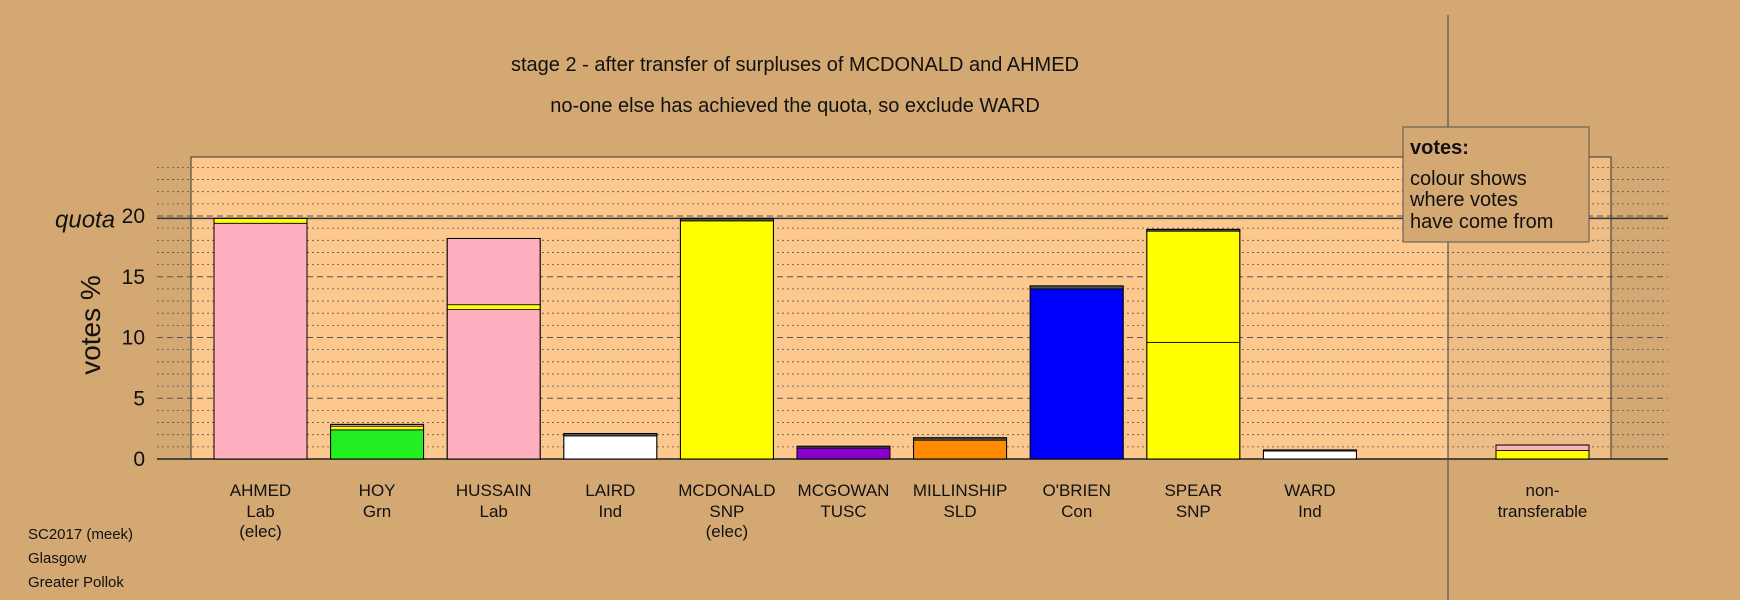 This screenshot has width=1740, height=600. I want to click on candidate-party-ahmed: Lab, so click(260, 511).